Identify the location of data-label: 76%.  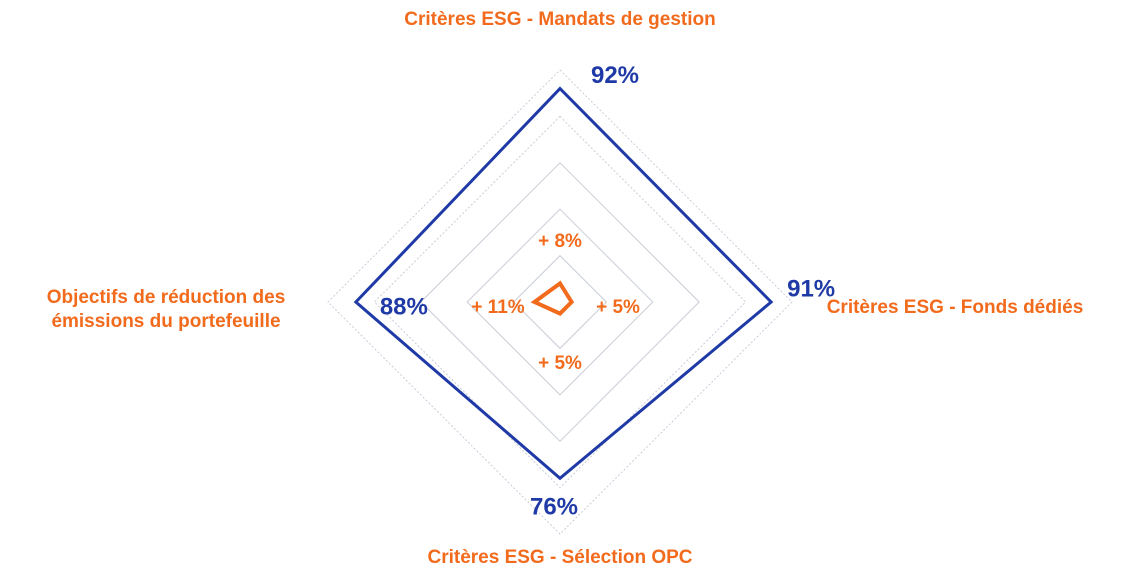
(554, 507).